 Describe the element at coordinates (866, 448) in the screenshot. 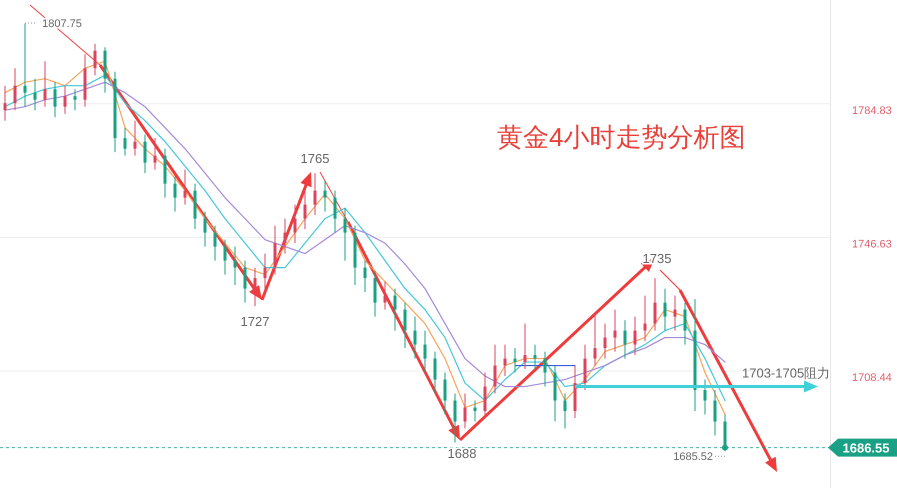

I see `ref-line-label: 1686.55` at that location.